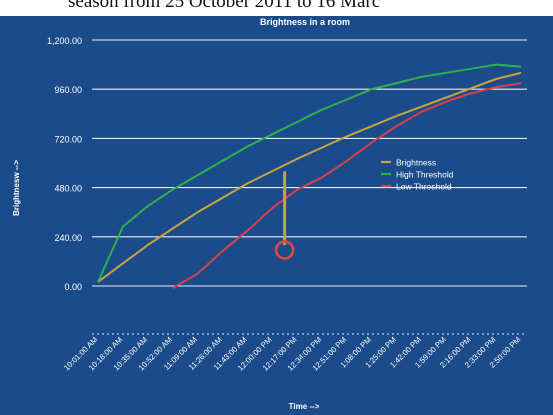  What do you see at coordinates (416, 163) in the screenshot?
I see `legend-label: Brightness` at bounding box center [416, 163].